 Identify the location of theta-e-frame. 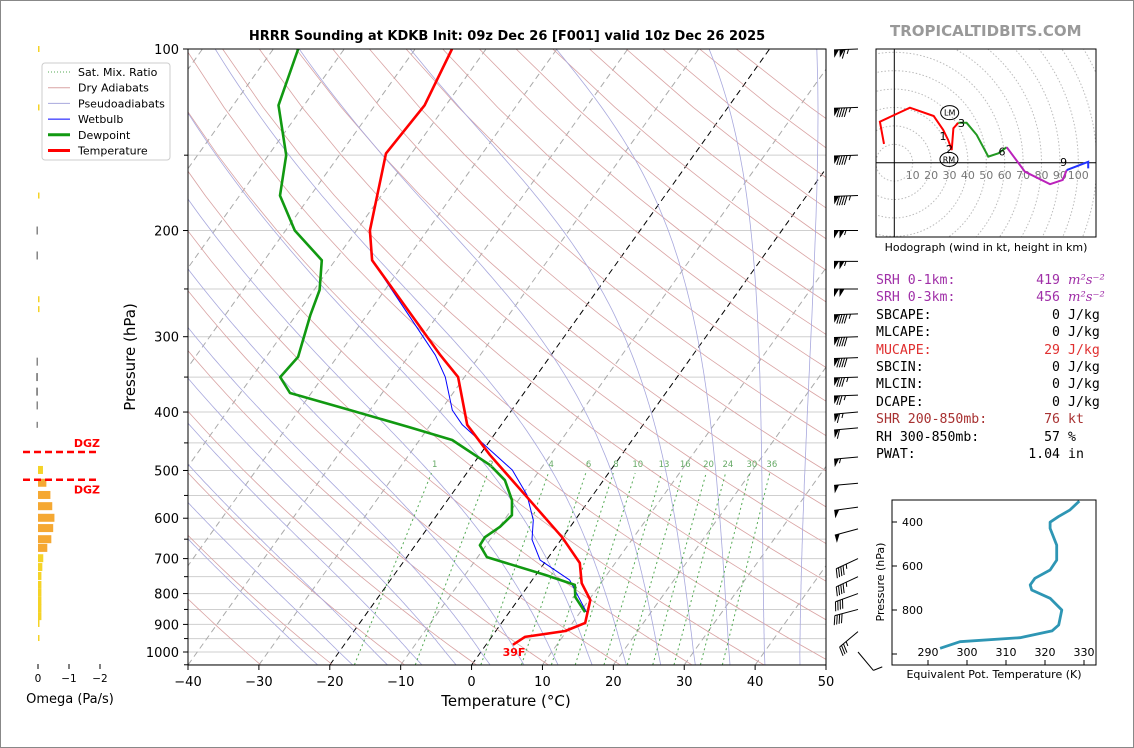
(994, 582).